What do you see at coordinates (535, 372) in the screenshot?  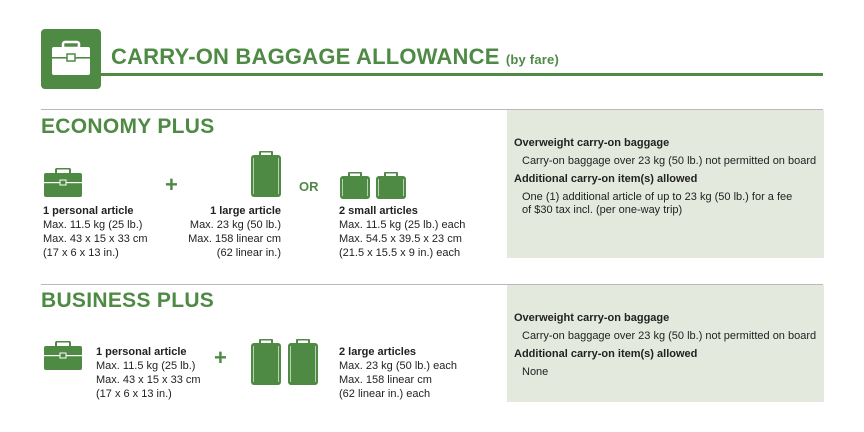 I see `business-additional-line: None` at bounding box center [535, 372].